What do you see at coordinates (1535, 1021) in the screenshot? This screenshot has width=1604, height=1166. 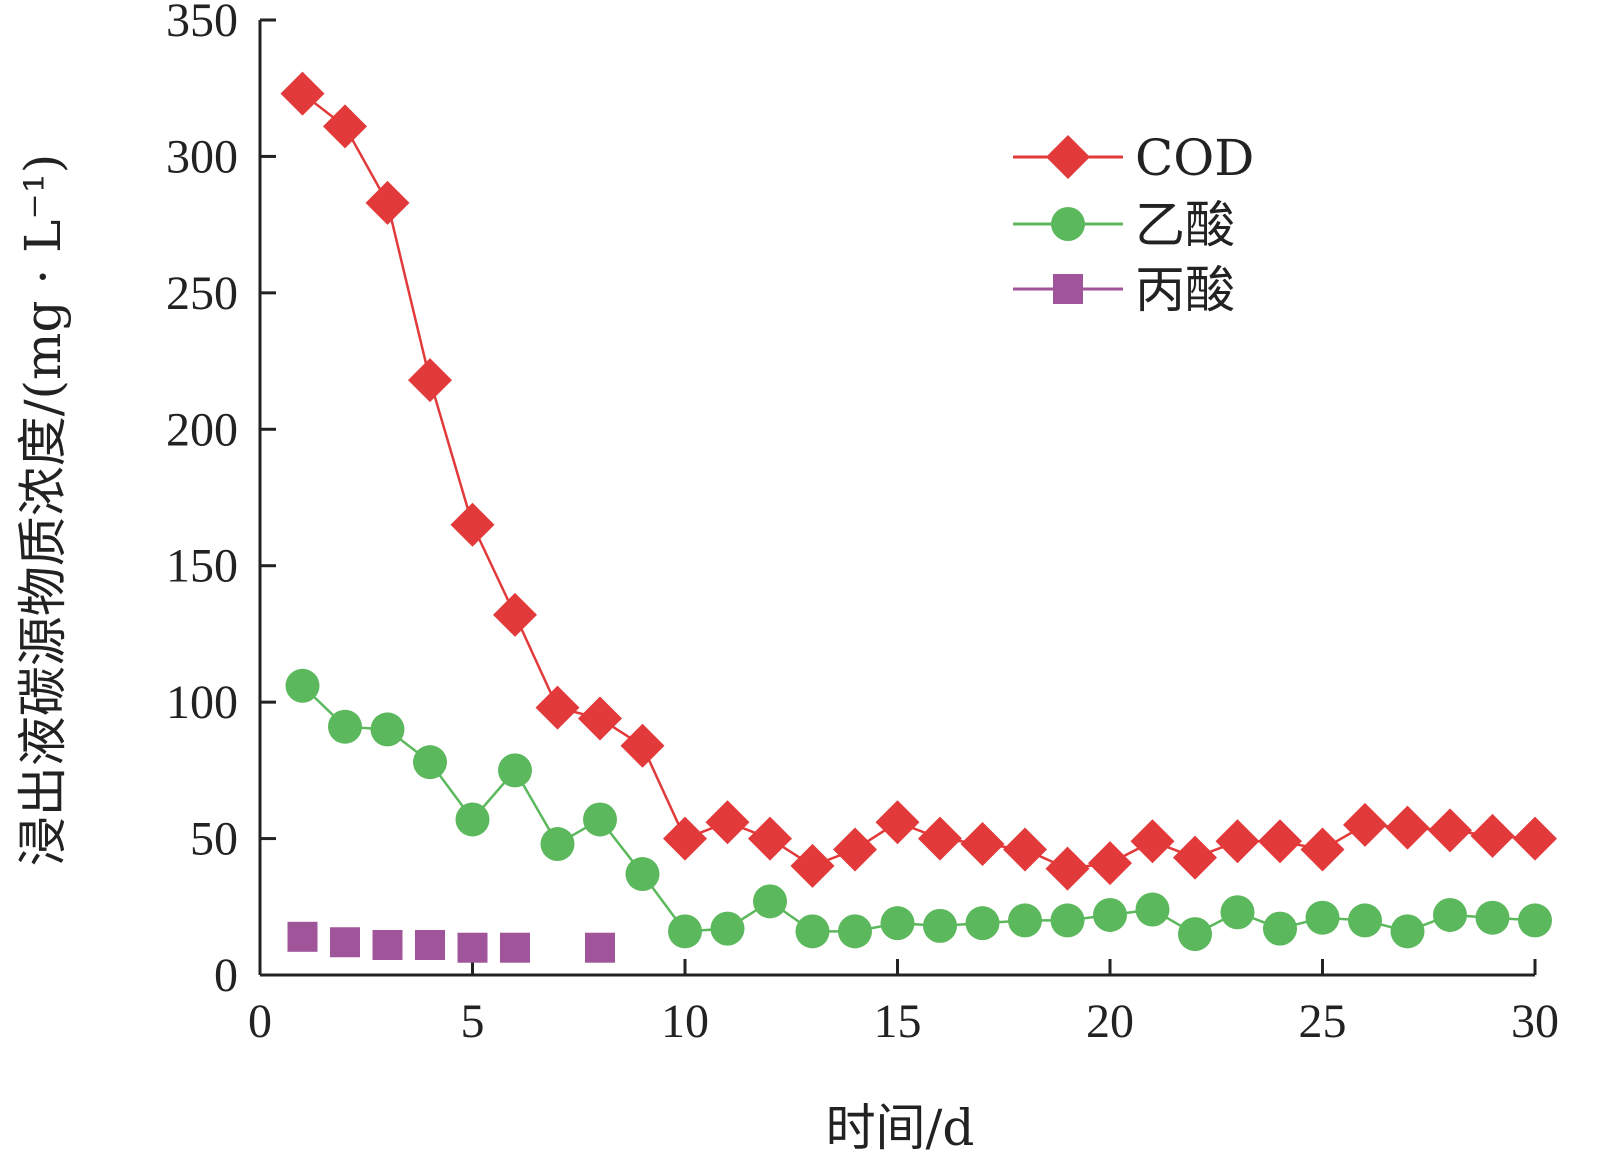 I see `x-tick-label: 30` at bounding box center [1535, 1021].